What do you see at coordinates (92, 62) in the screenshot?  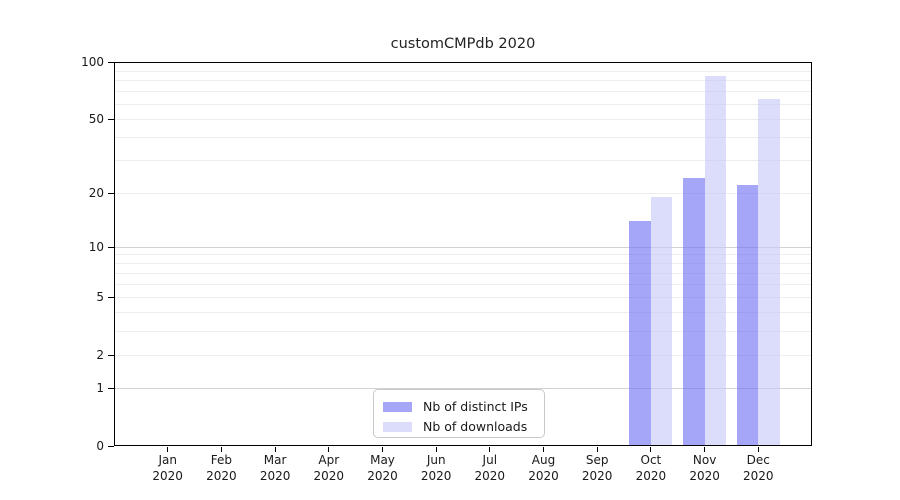 I see `y-tick-label-100: 100` at bounding box center [92, 62].